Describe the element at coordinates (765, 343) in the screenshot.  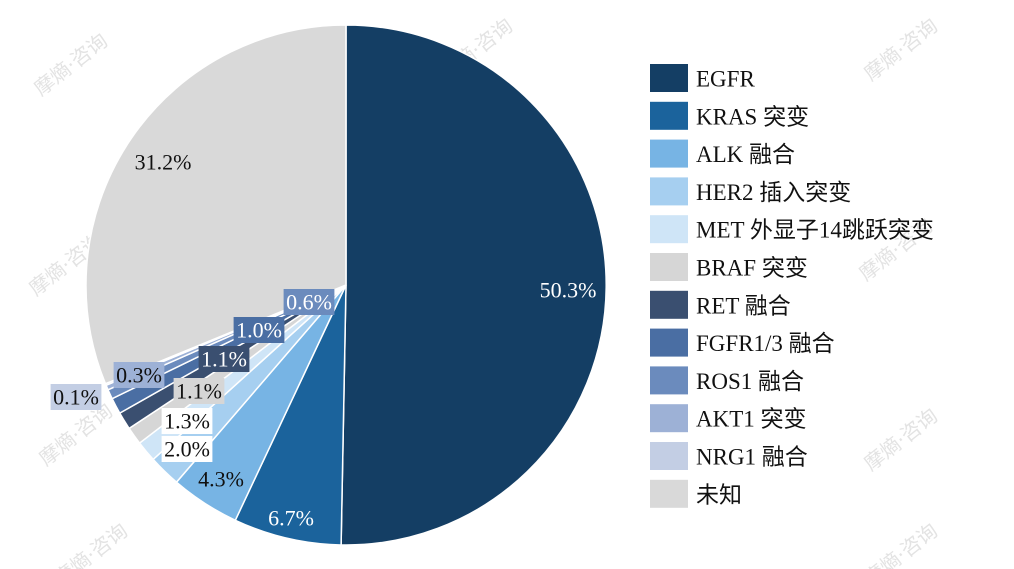
I see `legend-label: FGFR1/3 融合` at that location.